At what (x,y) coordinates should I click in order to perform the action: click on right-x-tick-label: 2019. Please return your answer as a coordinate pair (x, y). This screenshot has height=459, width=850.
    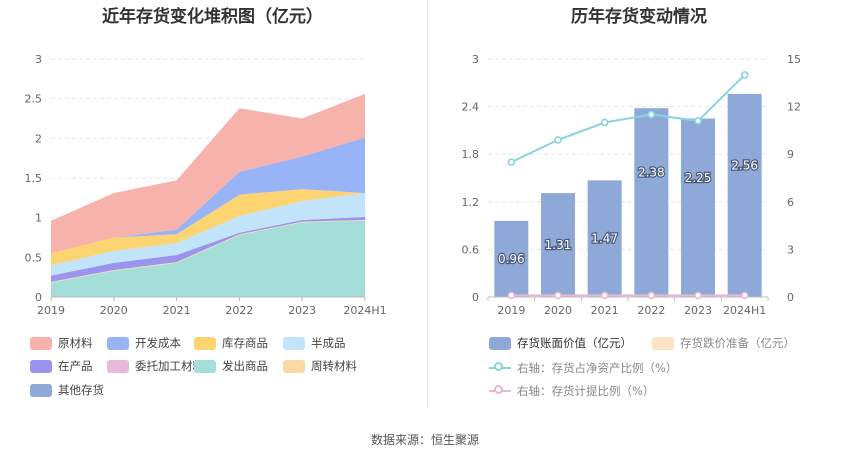
    Looking at the image, I should click on (511, 310).